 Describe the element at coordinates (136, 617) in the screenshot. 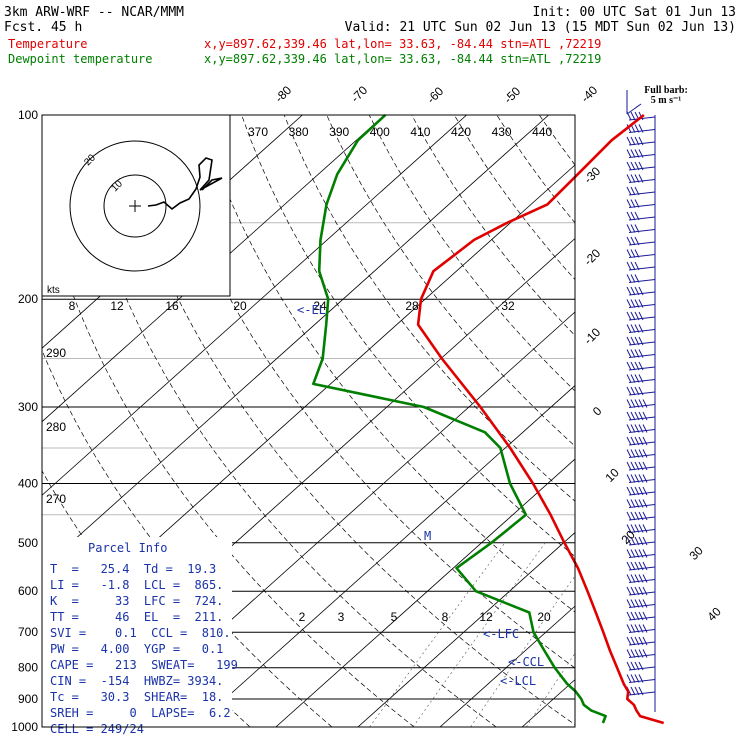

I see `parcel-row-4: TT = 46 EL = 211.` at that location.